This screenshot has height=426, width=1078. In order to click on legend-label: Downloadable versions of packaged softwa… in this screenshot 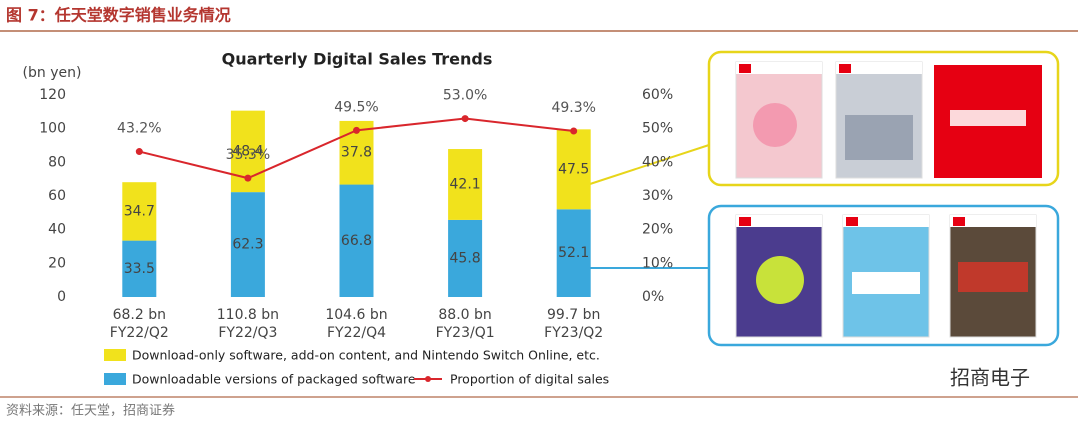, I will do `click(274, 379)`.